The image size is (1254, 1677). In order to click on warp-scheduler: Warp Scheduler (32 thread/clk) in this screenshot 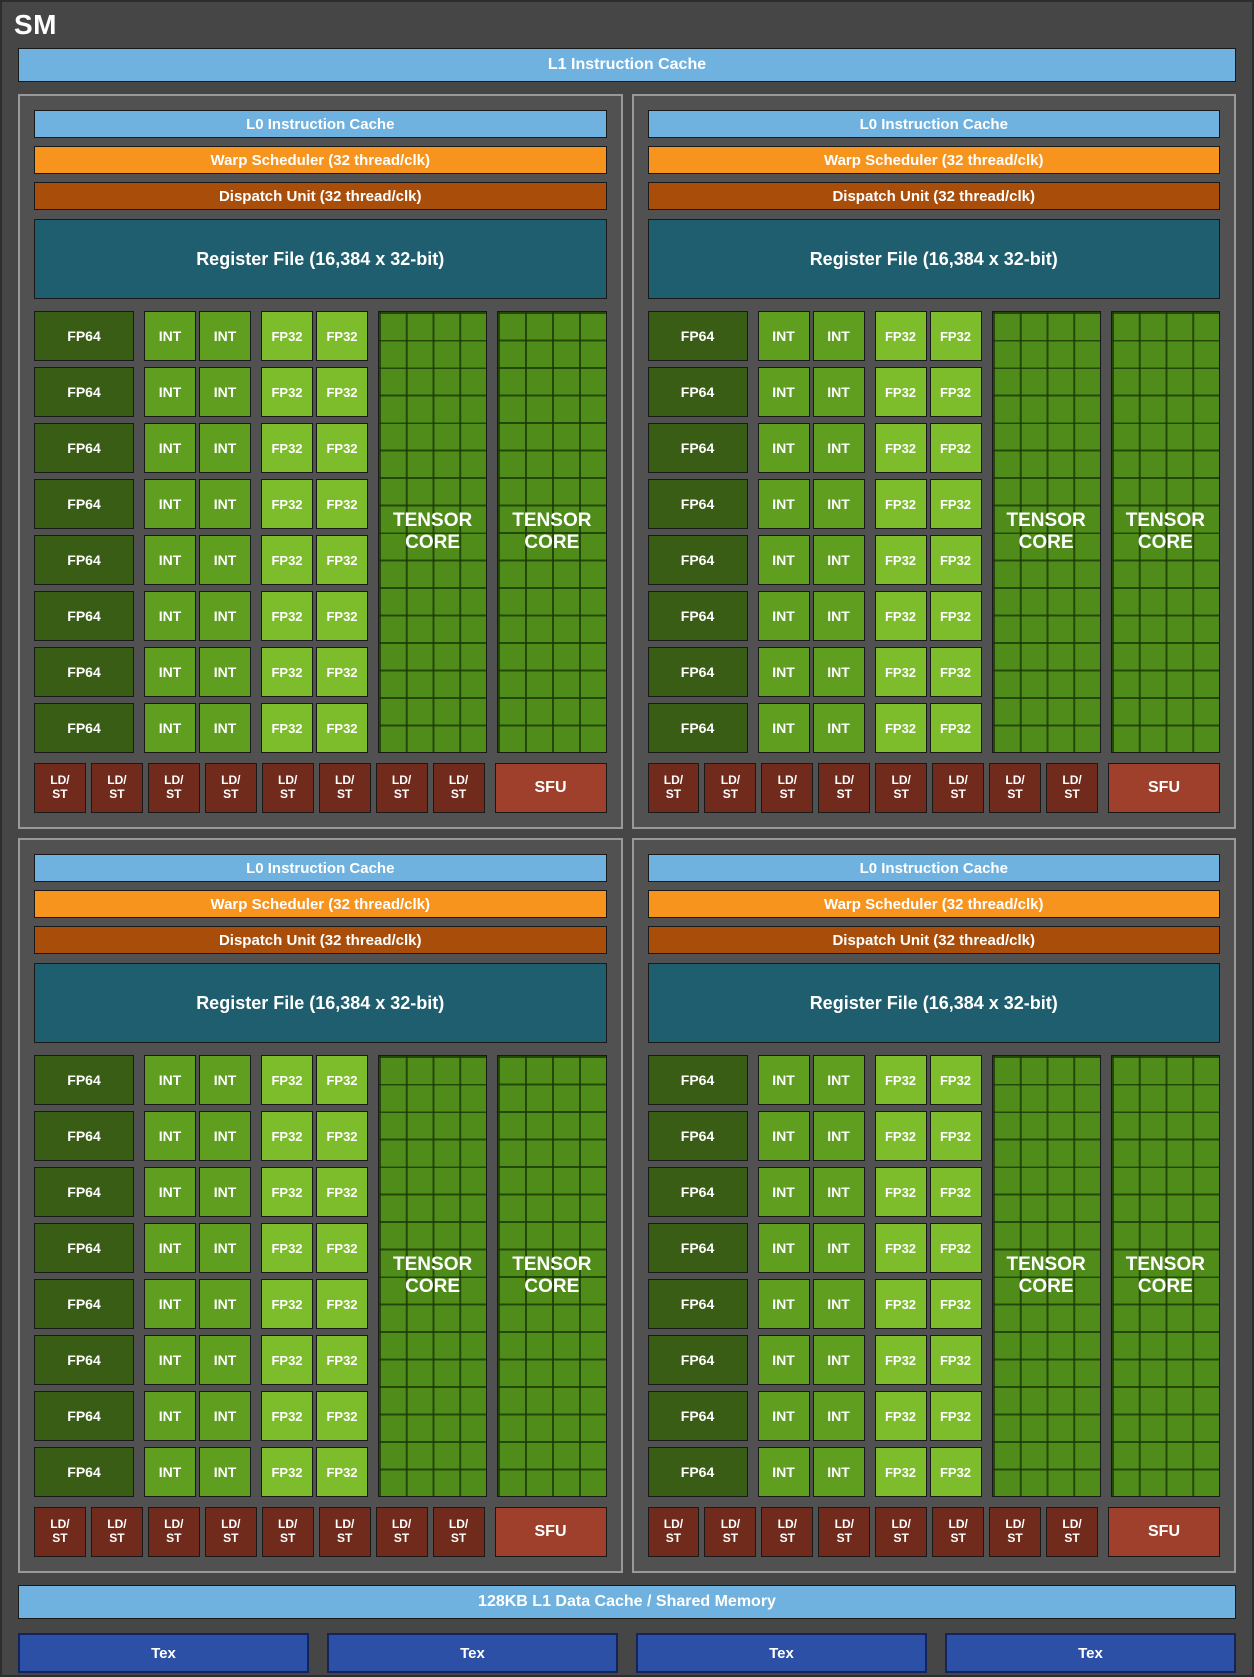, I will do `click(933, 160)`.